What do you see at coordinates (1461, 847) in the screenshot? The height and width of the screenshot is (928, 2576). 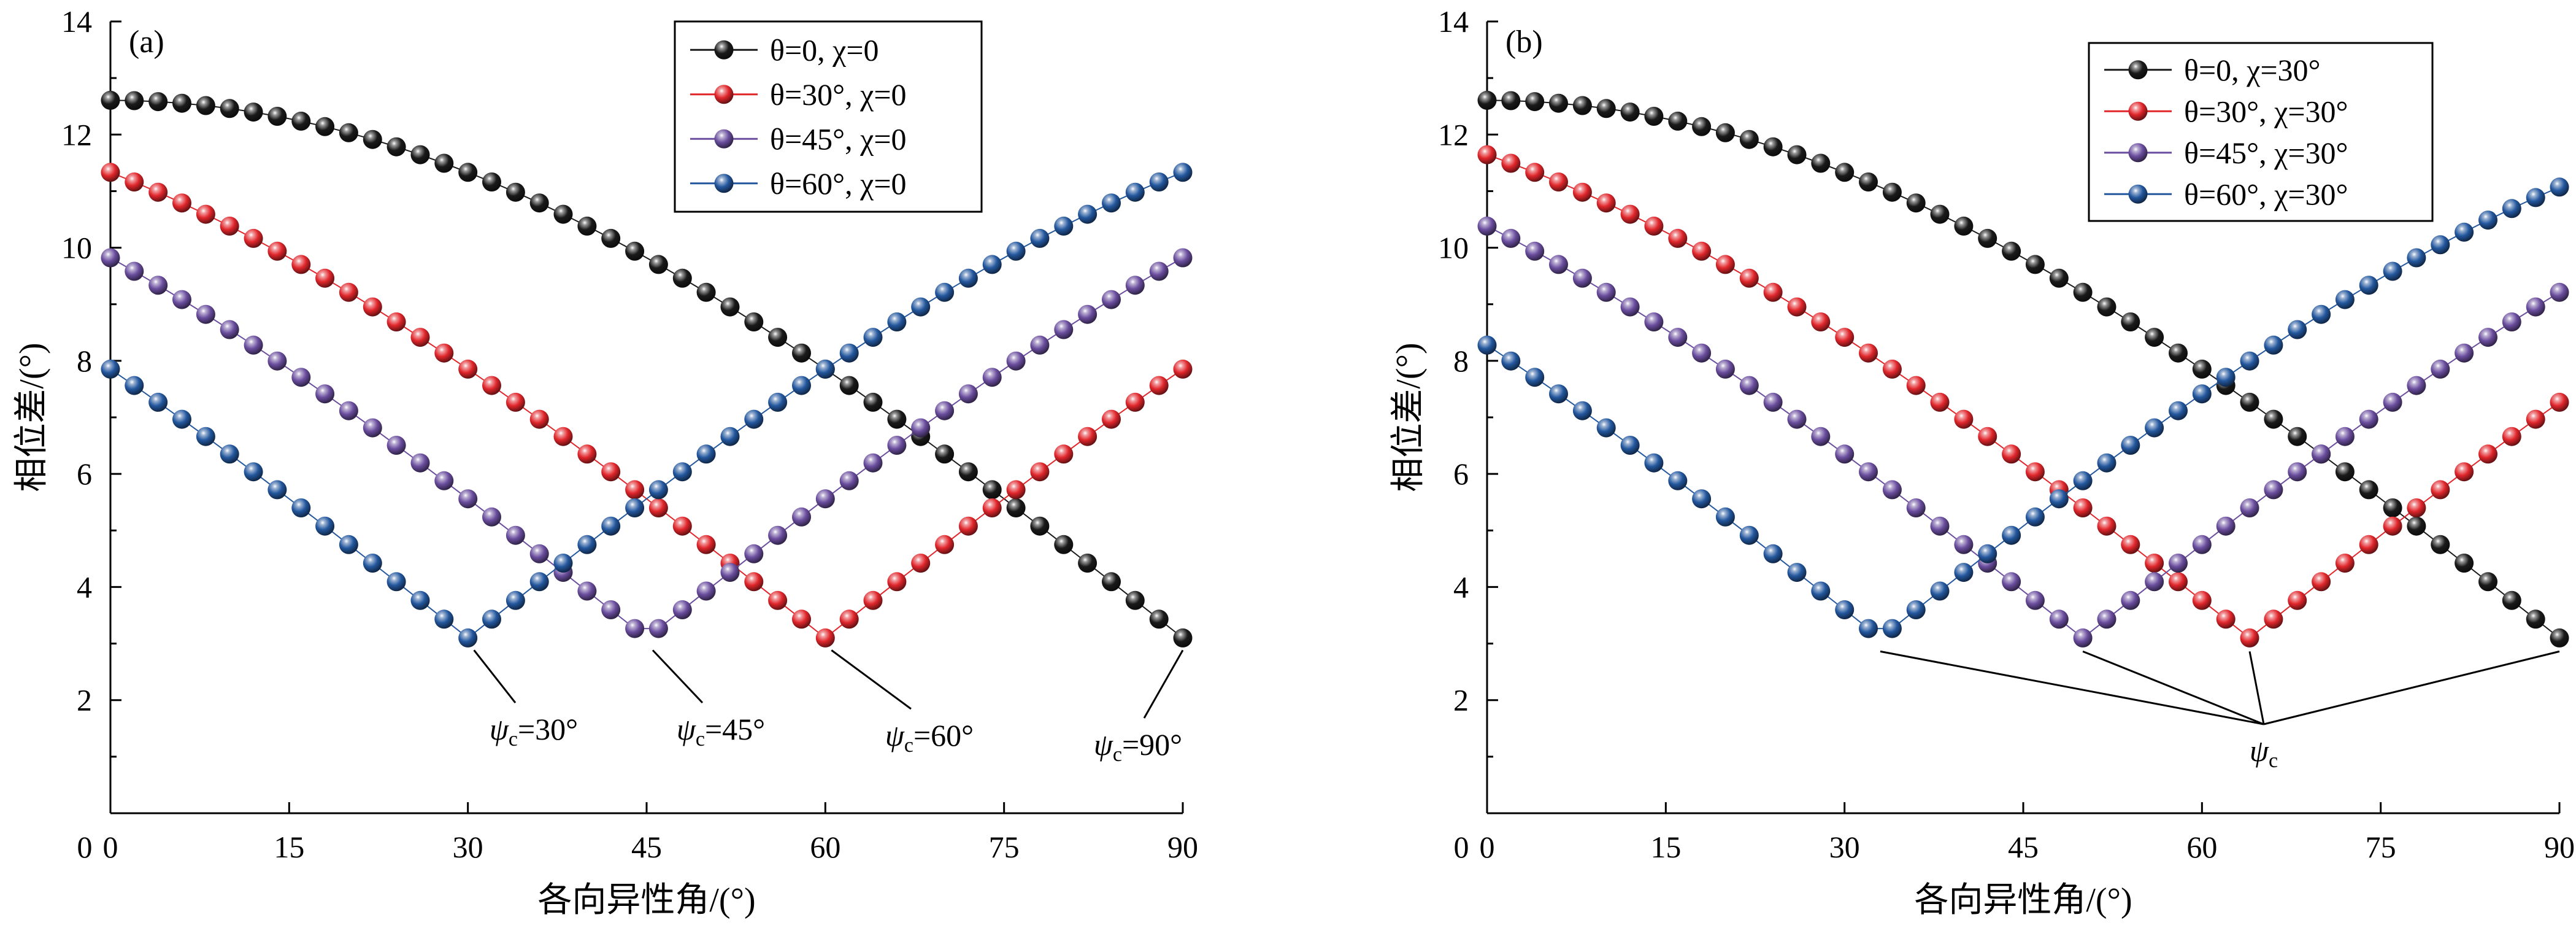 I see `y-tick-label-zero: 0` at bounding box center [1461, 847].